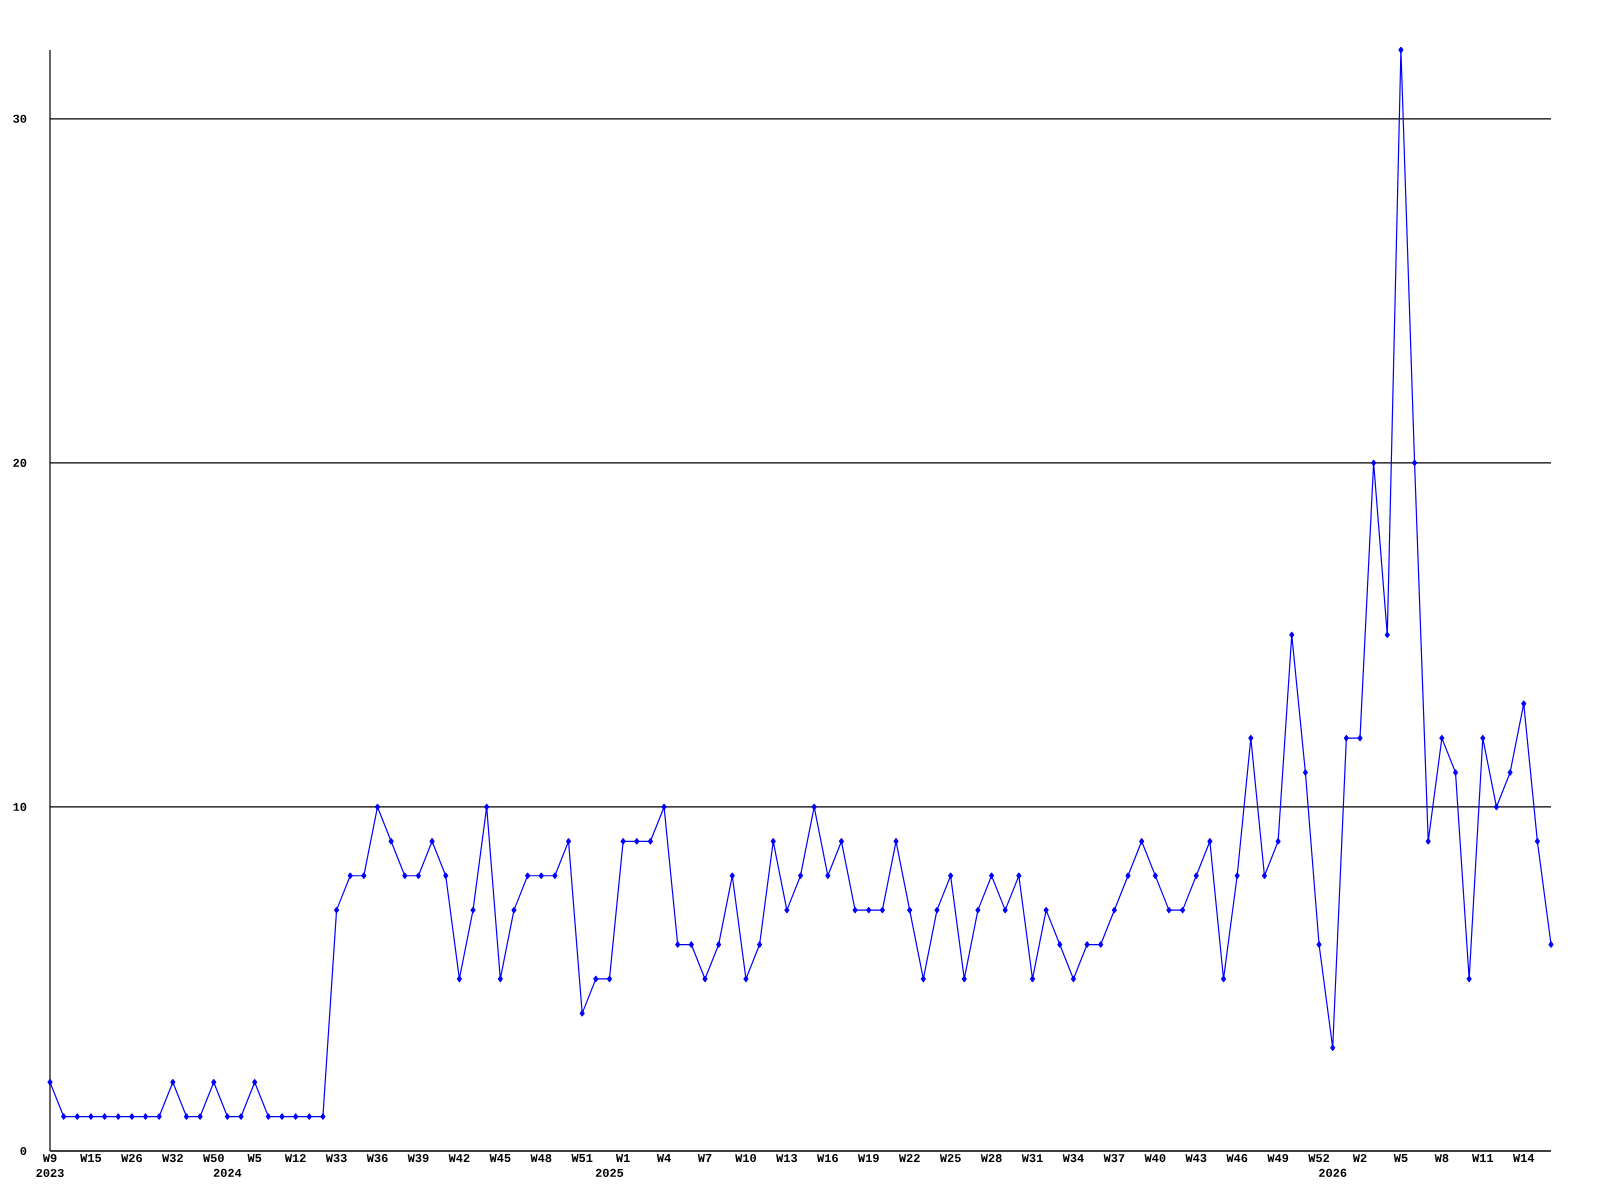 This screenshot has width=1600, height=1200. What do you see at coordinates (991, 1158) in the screenshot?
I see `x-tick-label: W28` at bounding box center [991, 1158].